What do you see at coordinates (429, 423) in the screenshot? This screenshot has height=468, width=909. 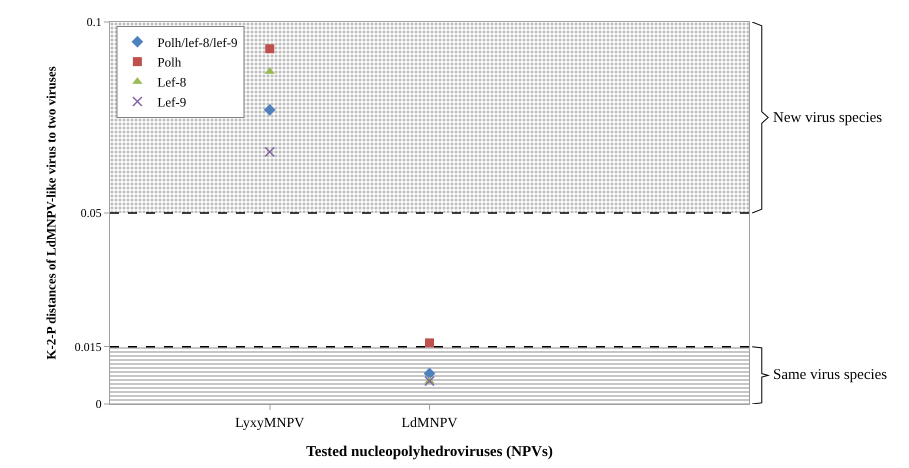 I see `x-tick-label: LdMNPV` at bounding box center [429, 423].